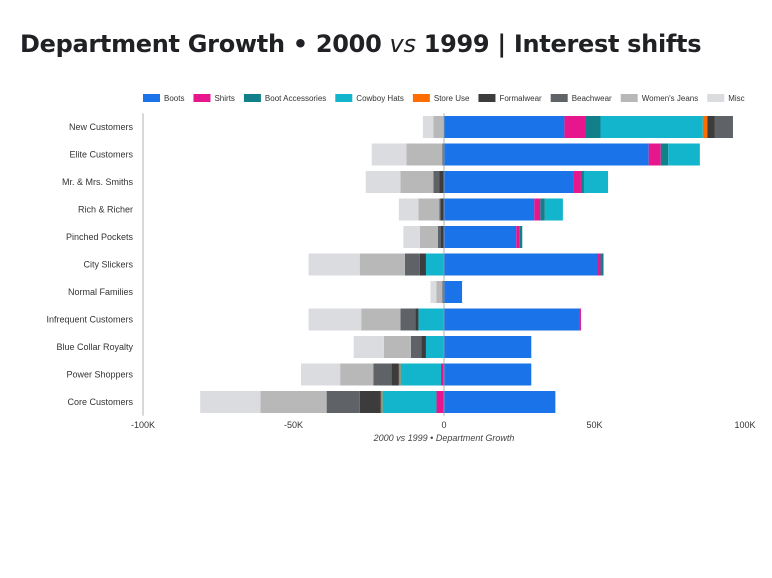  Describe the element at coordinates (592, 98) in the screenshot. I see `legend-label-beachwear: Beachwear` at that location.